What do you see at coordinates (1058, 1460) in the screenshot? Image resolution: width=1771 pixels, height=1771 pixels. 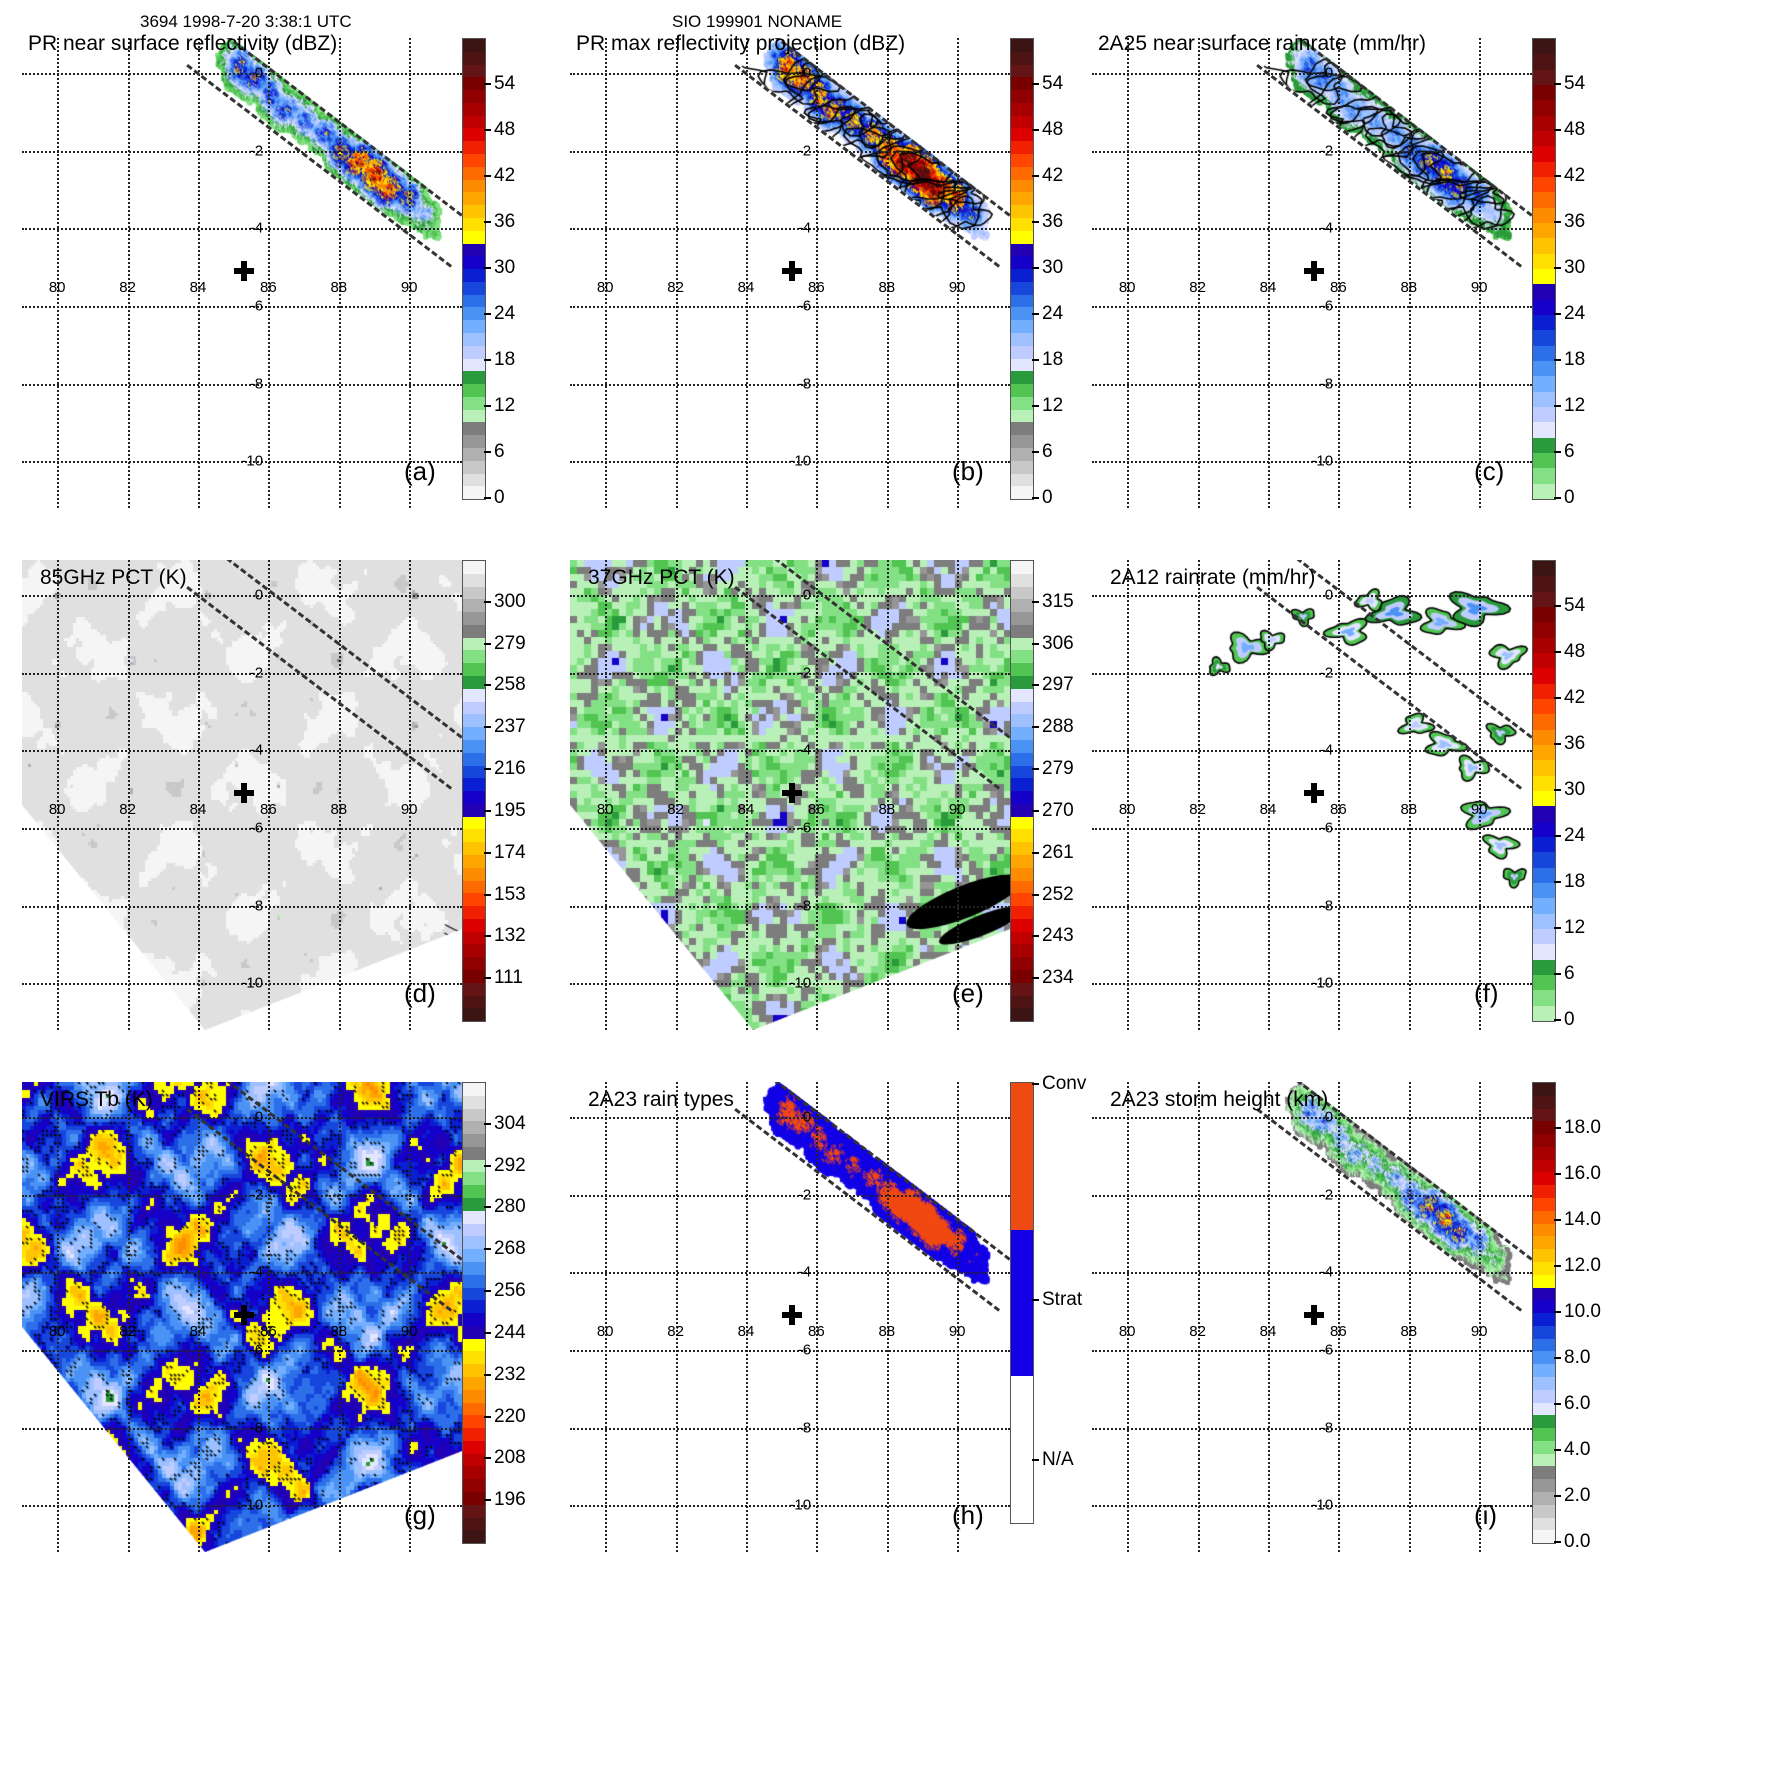 I see `colorbar-label: N/A` at bounding box center [1058, 1460].